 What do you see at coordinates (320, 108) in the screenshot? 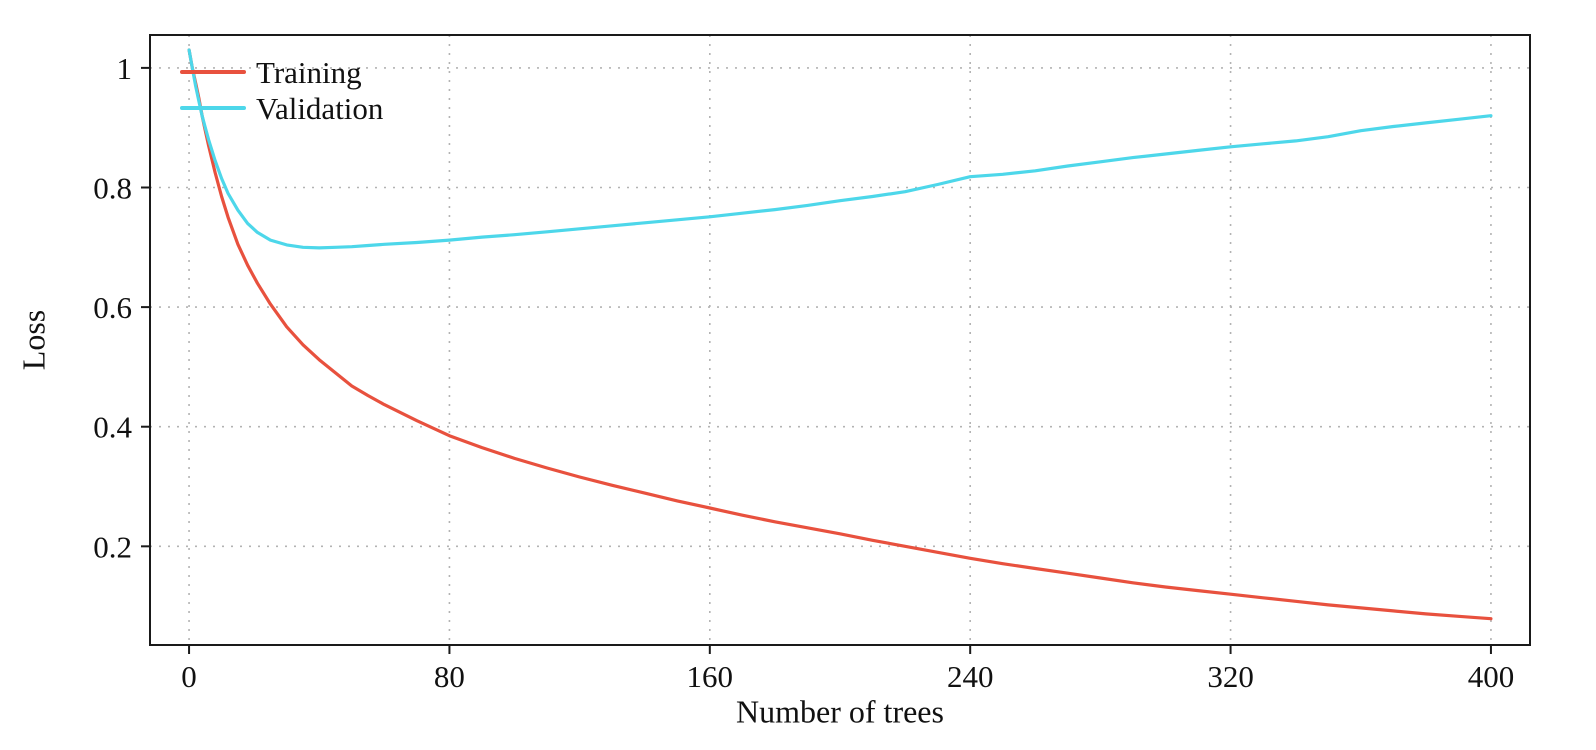
I see `legend-label-validation: Validation` at bounding box center [320, 108].